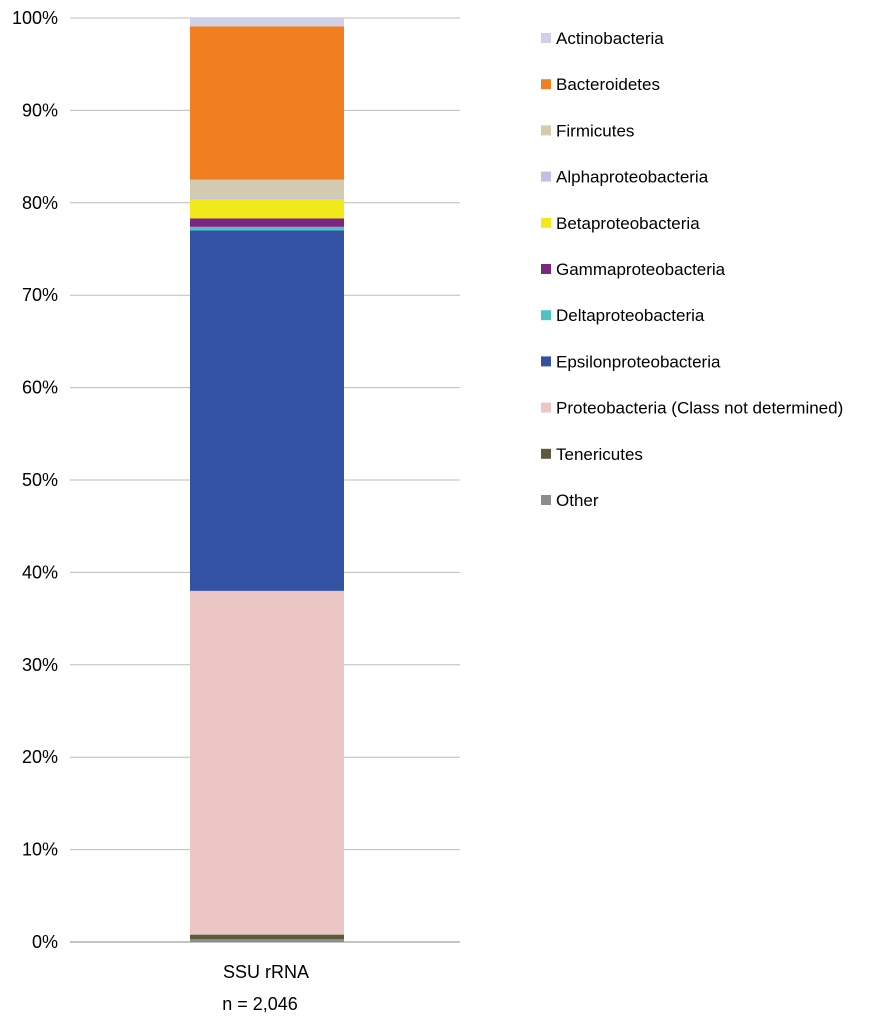 The image size is (892, 1024). What do you see at coordinates (595, 130) in the screenshot?
I see `legend-label-firmicutes: Firmicutes` at bounding box center [595, 130].